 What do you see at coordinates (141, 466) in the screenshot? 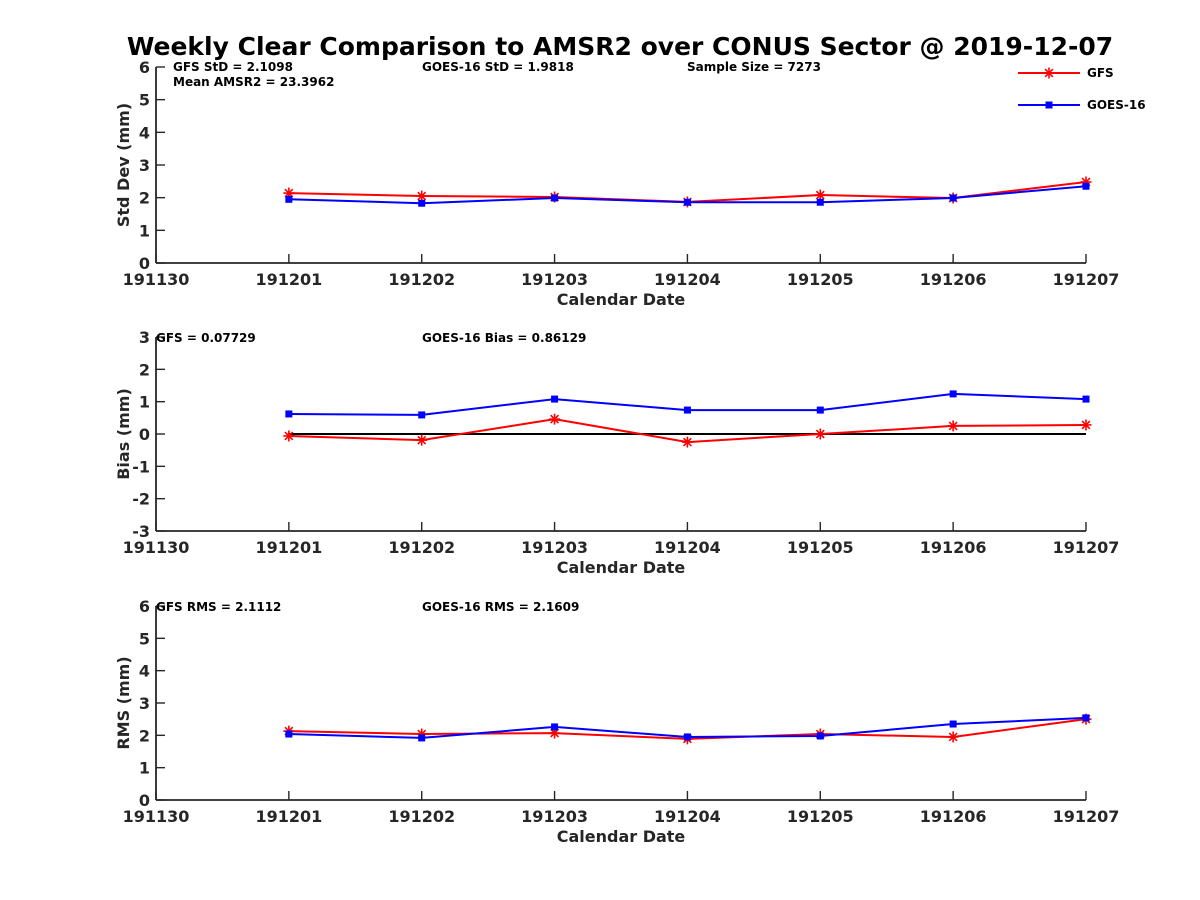
I see `y-tick-label: -1` at bounding box center [141, 466].